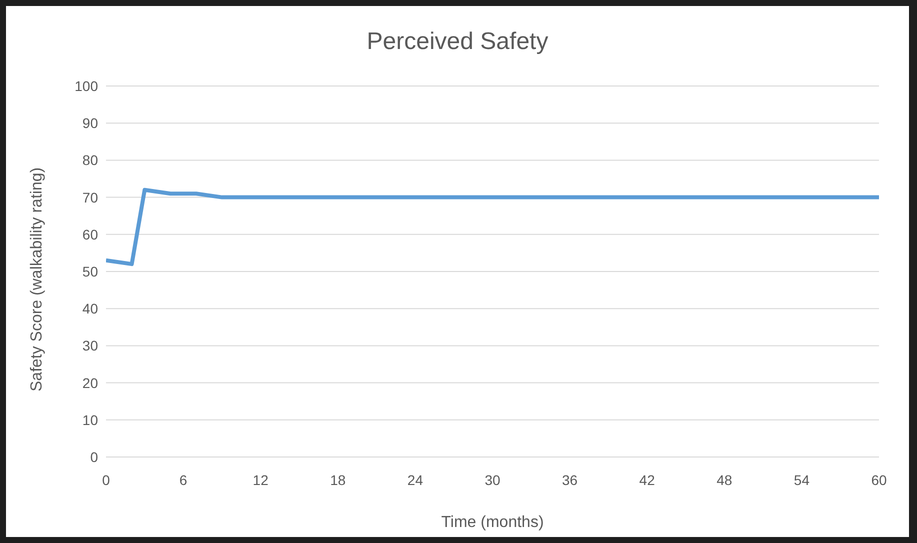  I want to click on y-tick-label: 80, so click(90, 160).